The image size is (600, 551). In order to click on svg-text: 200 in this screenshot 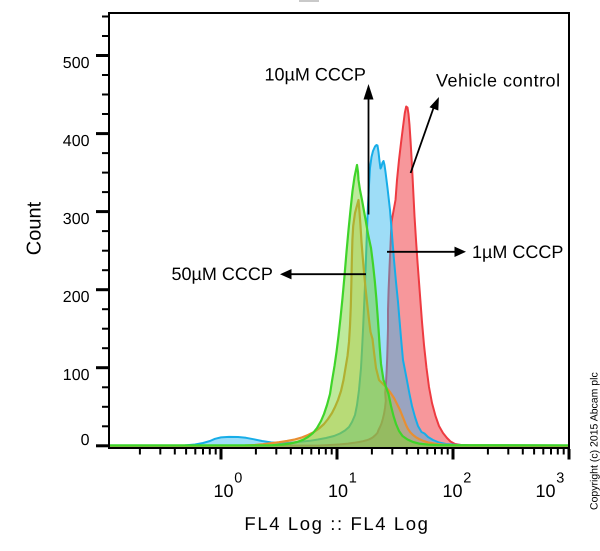, I will do `click(76, 297)`.